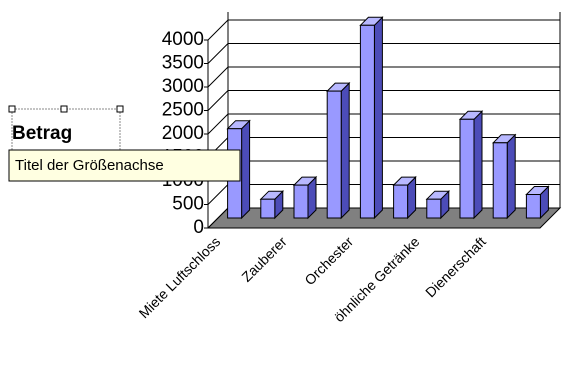  I want to click on x-tick-label: Dienerschaft, so click(455, 266).